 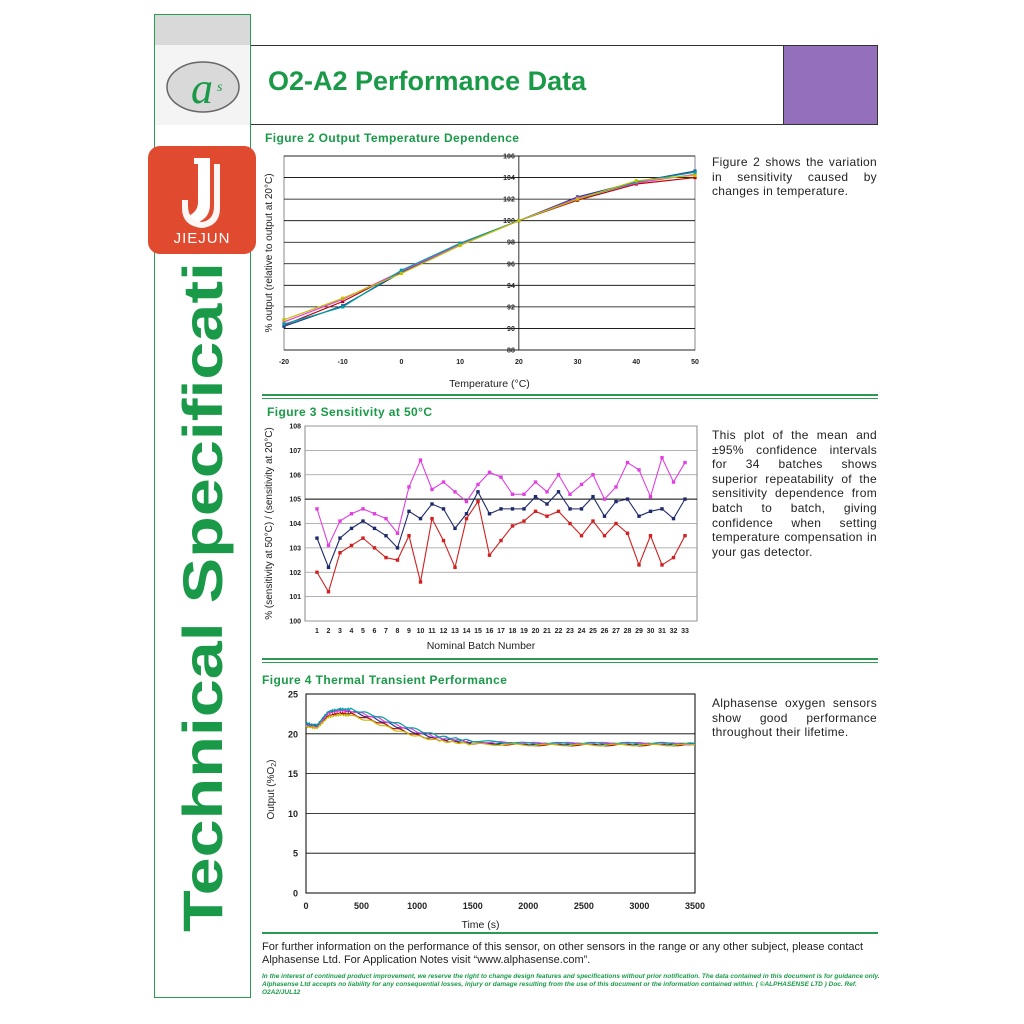 What do you see at coordinates (582, 631) in the screenshot?
I see `x-tick-label: 24` at bounding box center [582, 631].